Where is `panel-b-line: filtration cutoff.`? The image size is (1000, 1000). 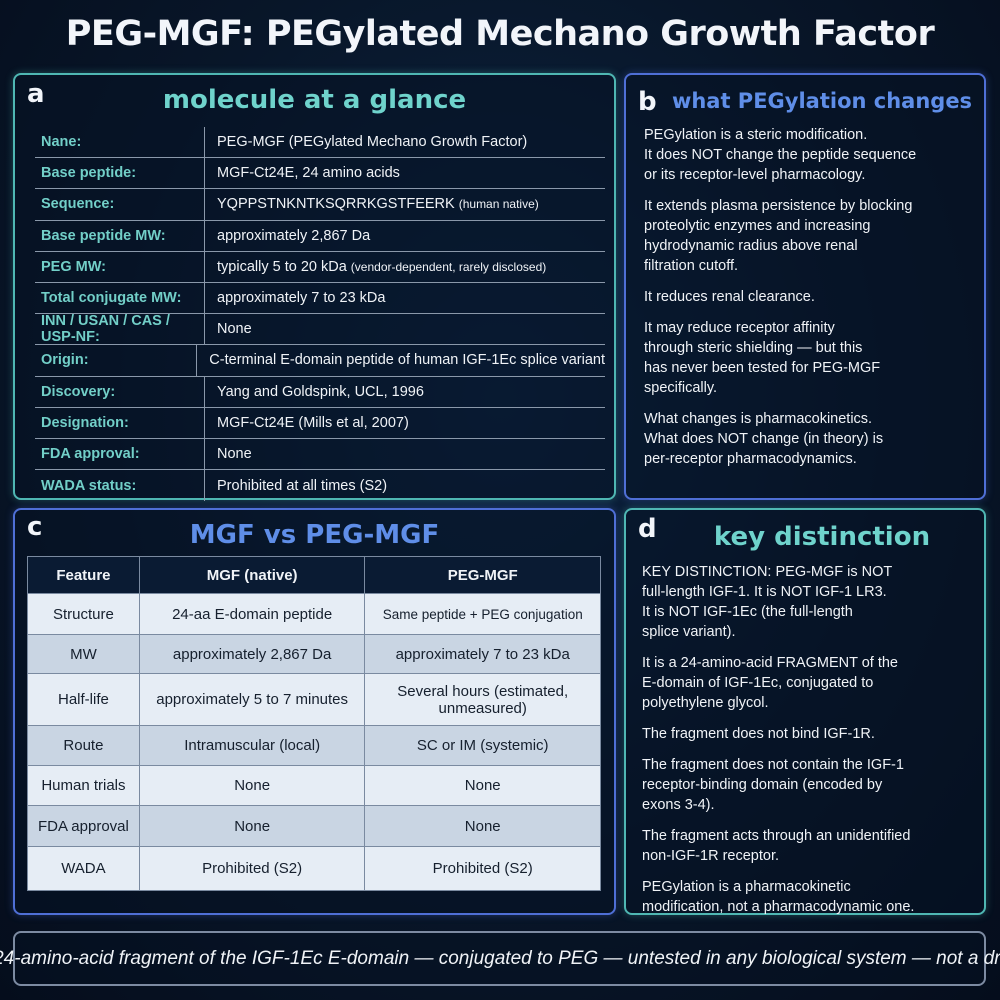 panel-b-line: filtration cutoff. is located at coordinates (691, 266).